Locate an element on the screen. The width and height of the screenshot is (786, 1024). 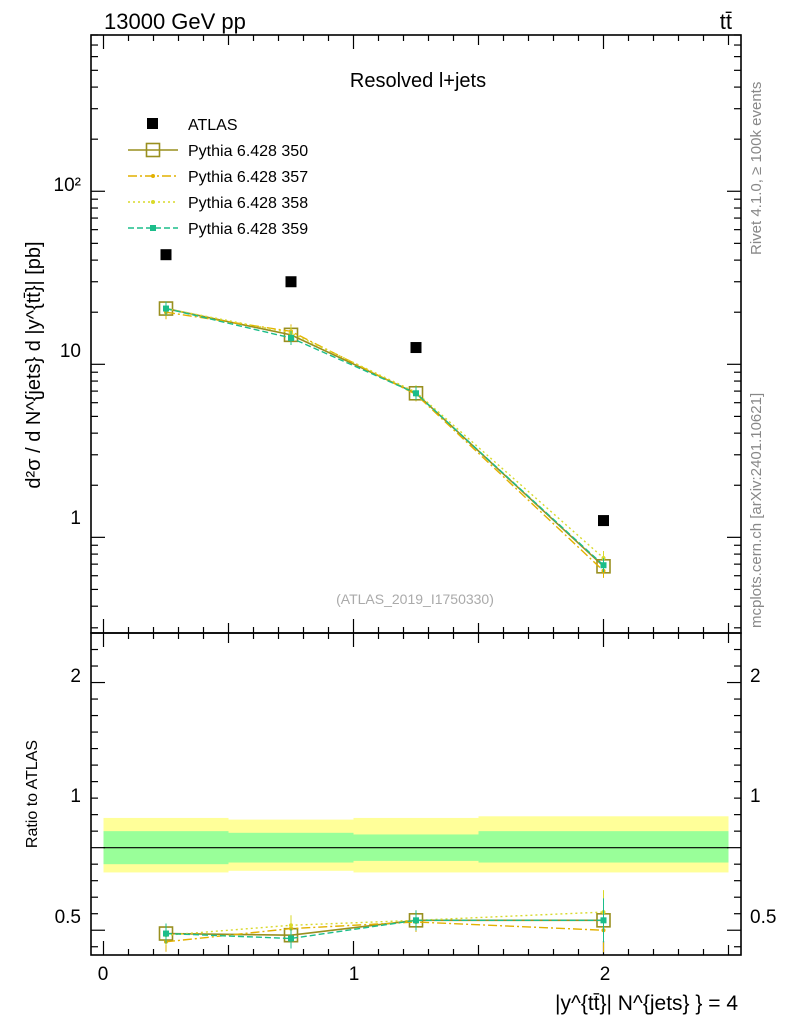
y-tick-1: 1 is located at coordinates (75, 518).